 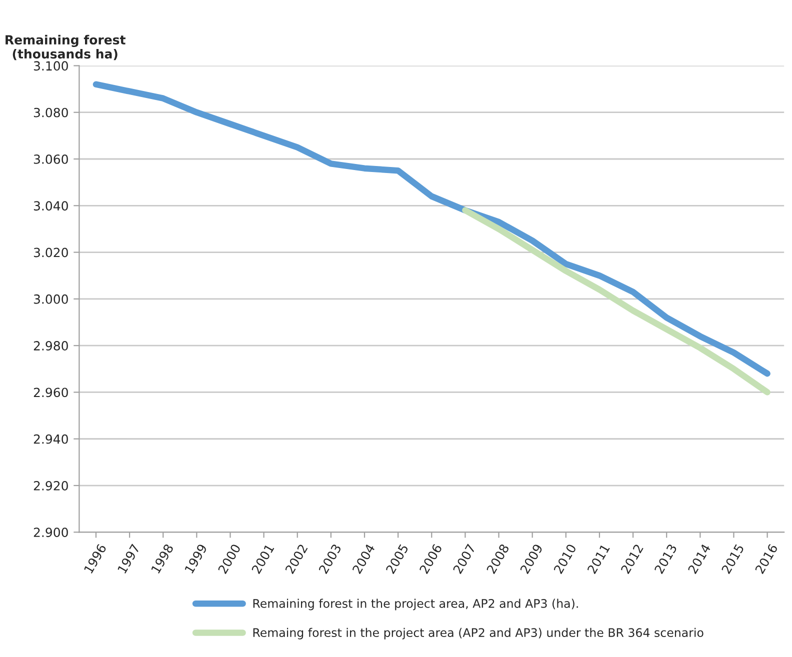 I want to click on y-tick-label: 2.940, so click(x=51, y=439).